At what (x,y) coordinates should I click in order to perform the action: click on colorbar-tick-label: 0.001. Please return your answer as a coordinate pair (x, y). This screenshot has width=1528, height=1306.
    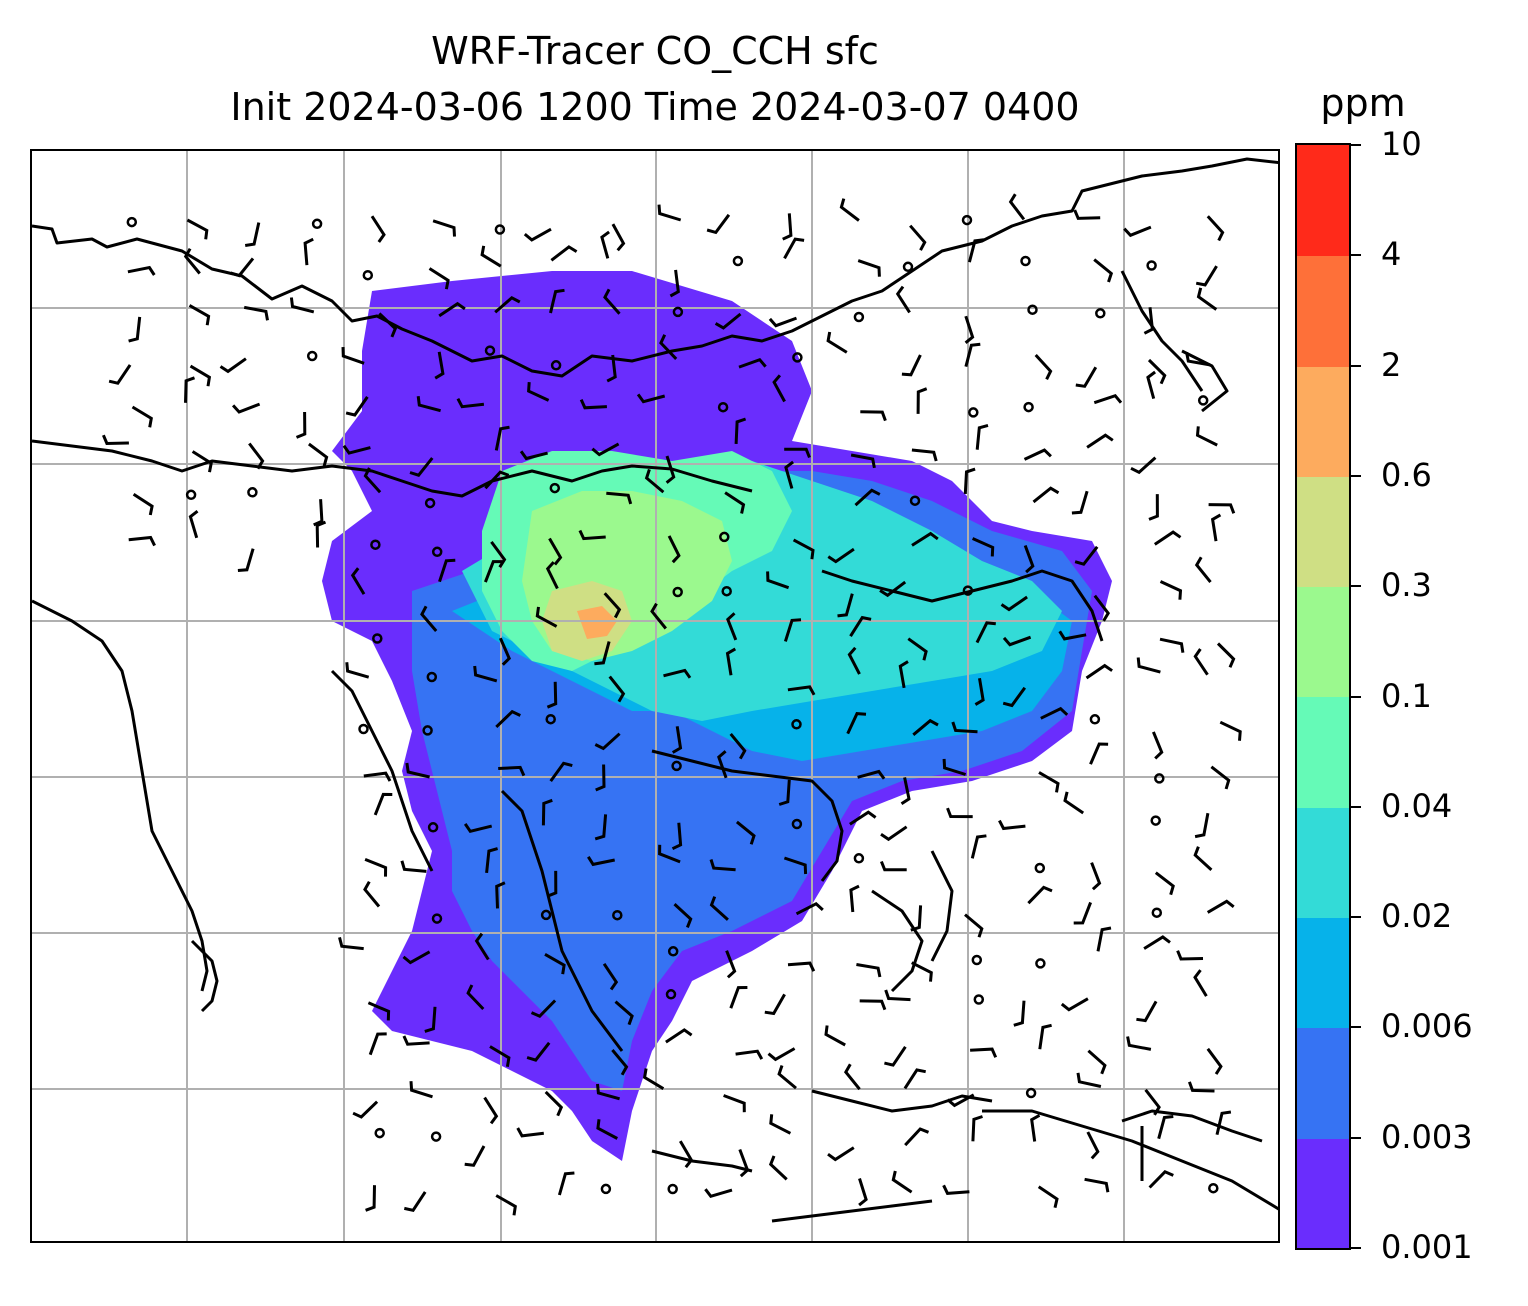
    Looking at the image, I should click on (1427, 1247).